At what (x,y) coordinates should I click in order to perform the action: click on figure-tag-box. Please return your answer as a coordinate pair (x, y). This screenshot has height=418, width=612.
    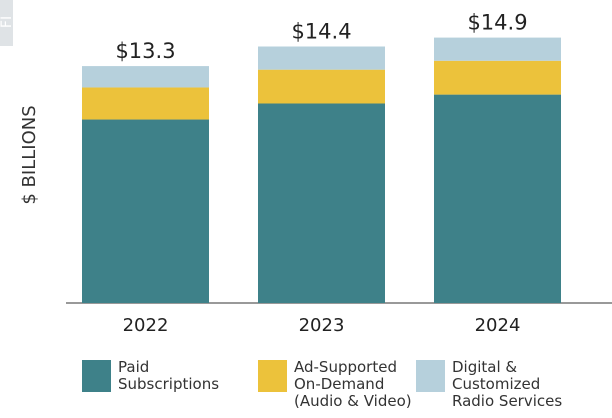
    Looking at the image, I should click on (6, 23).